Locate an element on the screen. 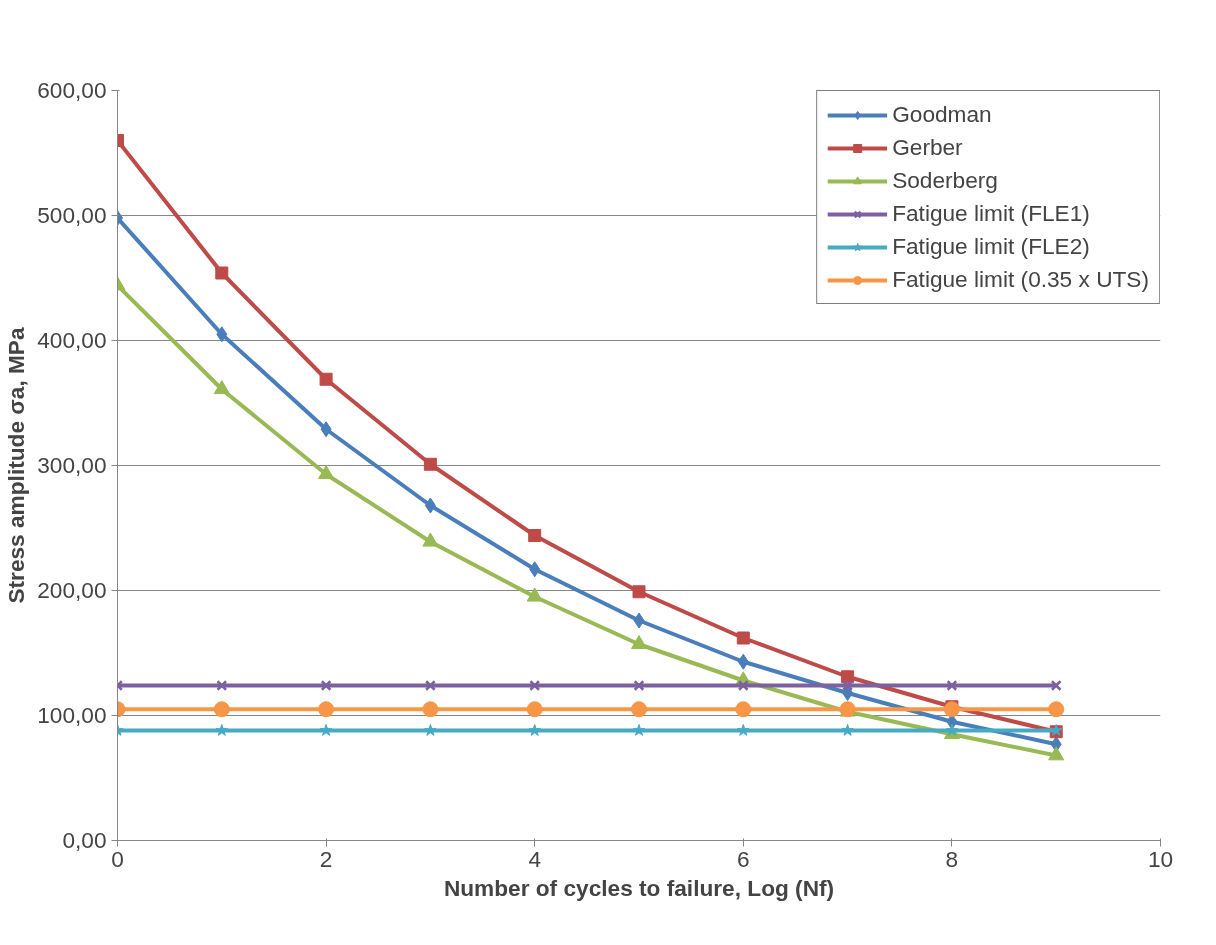  x-axis-title: Number of cycles to failure, Log (Nf) is located at coordinates (639, 887).